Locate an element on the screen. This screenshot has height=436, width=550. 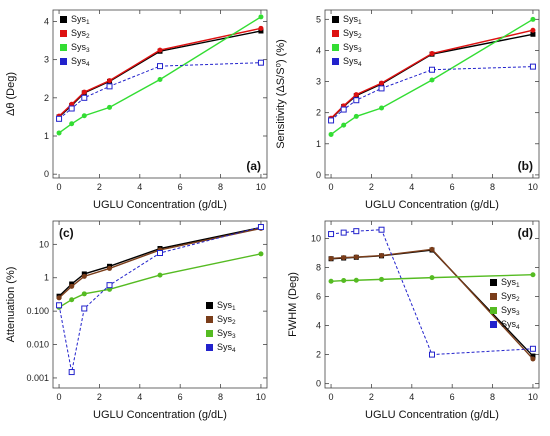
y-tick-label: 3 is located at coordinates (46, 60).